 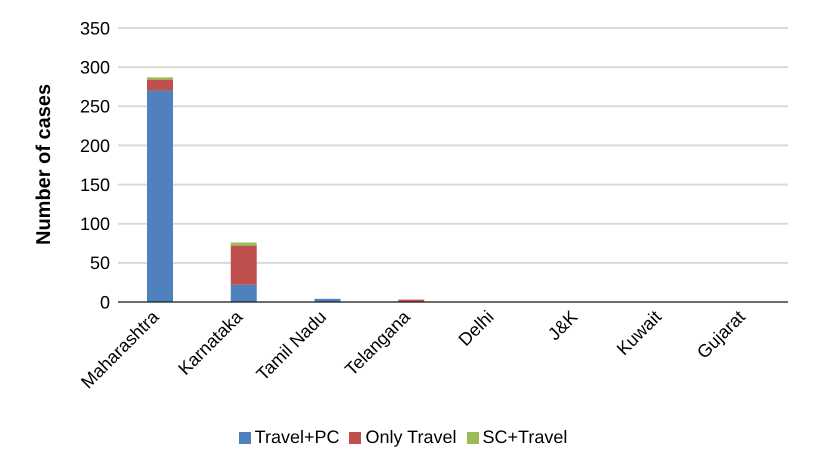 What do you see at coordinates (95, 28) in the screenshot?
I see `y-tick-label: 350` at bounding box center [95, 28].